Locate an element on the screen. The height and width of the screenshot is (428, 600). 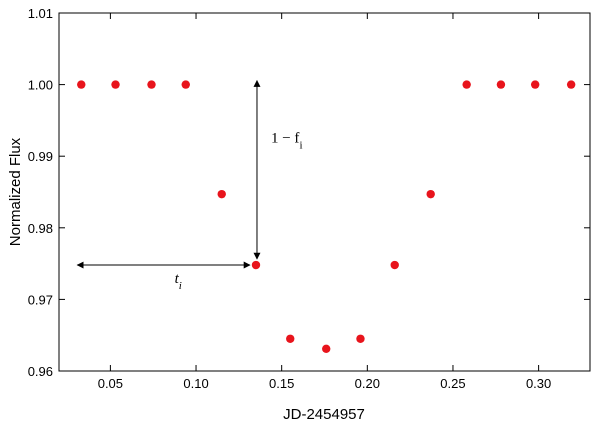
y-tick-label: 0.96 is located at coordinates (40, 371).